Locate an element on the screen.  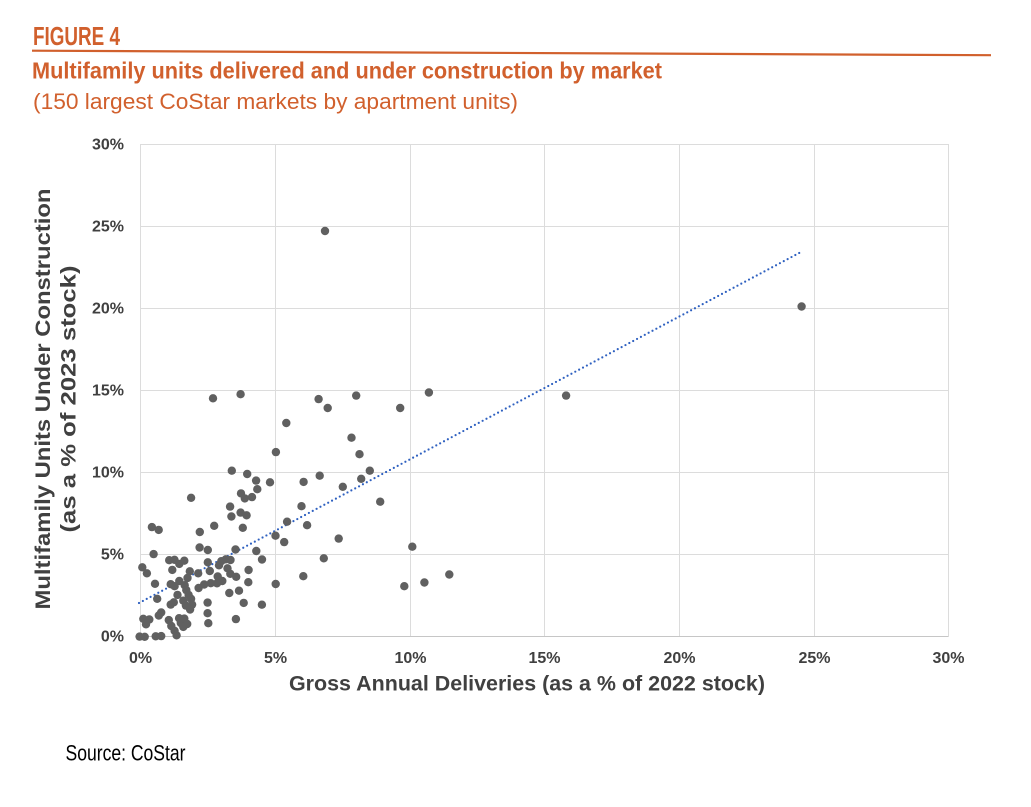
svg-text: FIGURE 4 is located at coordinates (77, 37).